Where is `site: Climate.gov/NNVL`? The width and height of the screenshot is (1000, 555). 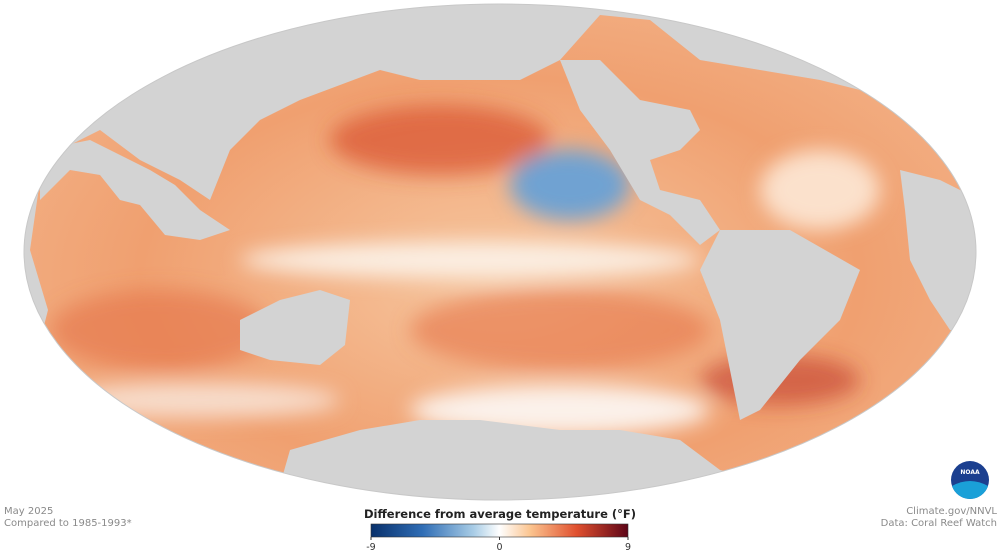
site: Climate.gov/NNVL is located at coordinates (951, 511).